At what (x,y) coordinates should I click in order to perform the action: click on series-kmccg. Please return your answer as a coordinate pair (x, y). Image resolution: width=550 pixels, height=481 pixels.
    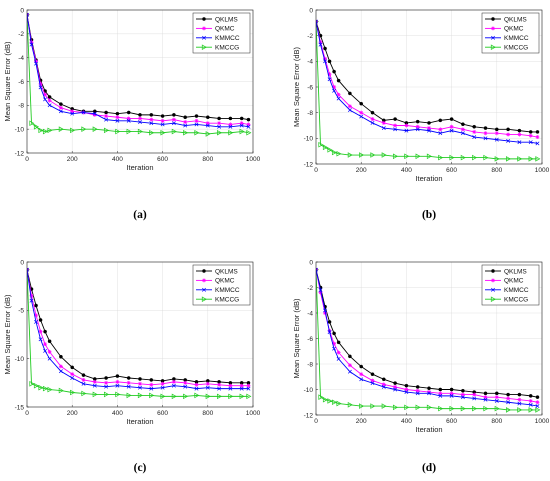
    Looking at the image, I should click on (139, 75).